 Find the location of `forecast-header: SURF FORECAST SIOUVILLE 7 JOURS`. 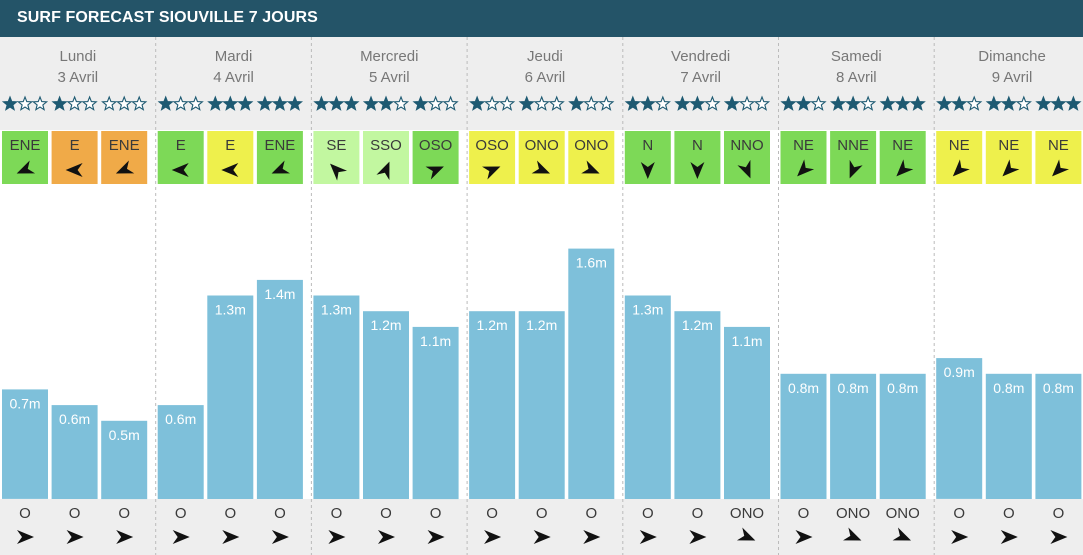

forecast-header: SURF FORECAST SIOUVILLE 7 JOURS is located at coordinates (541, 18).